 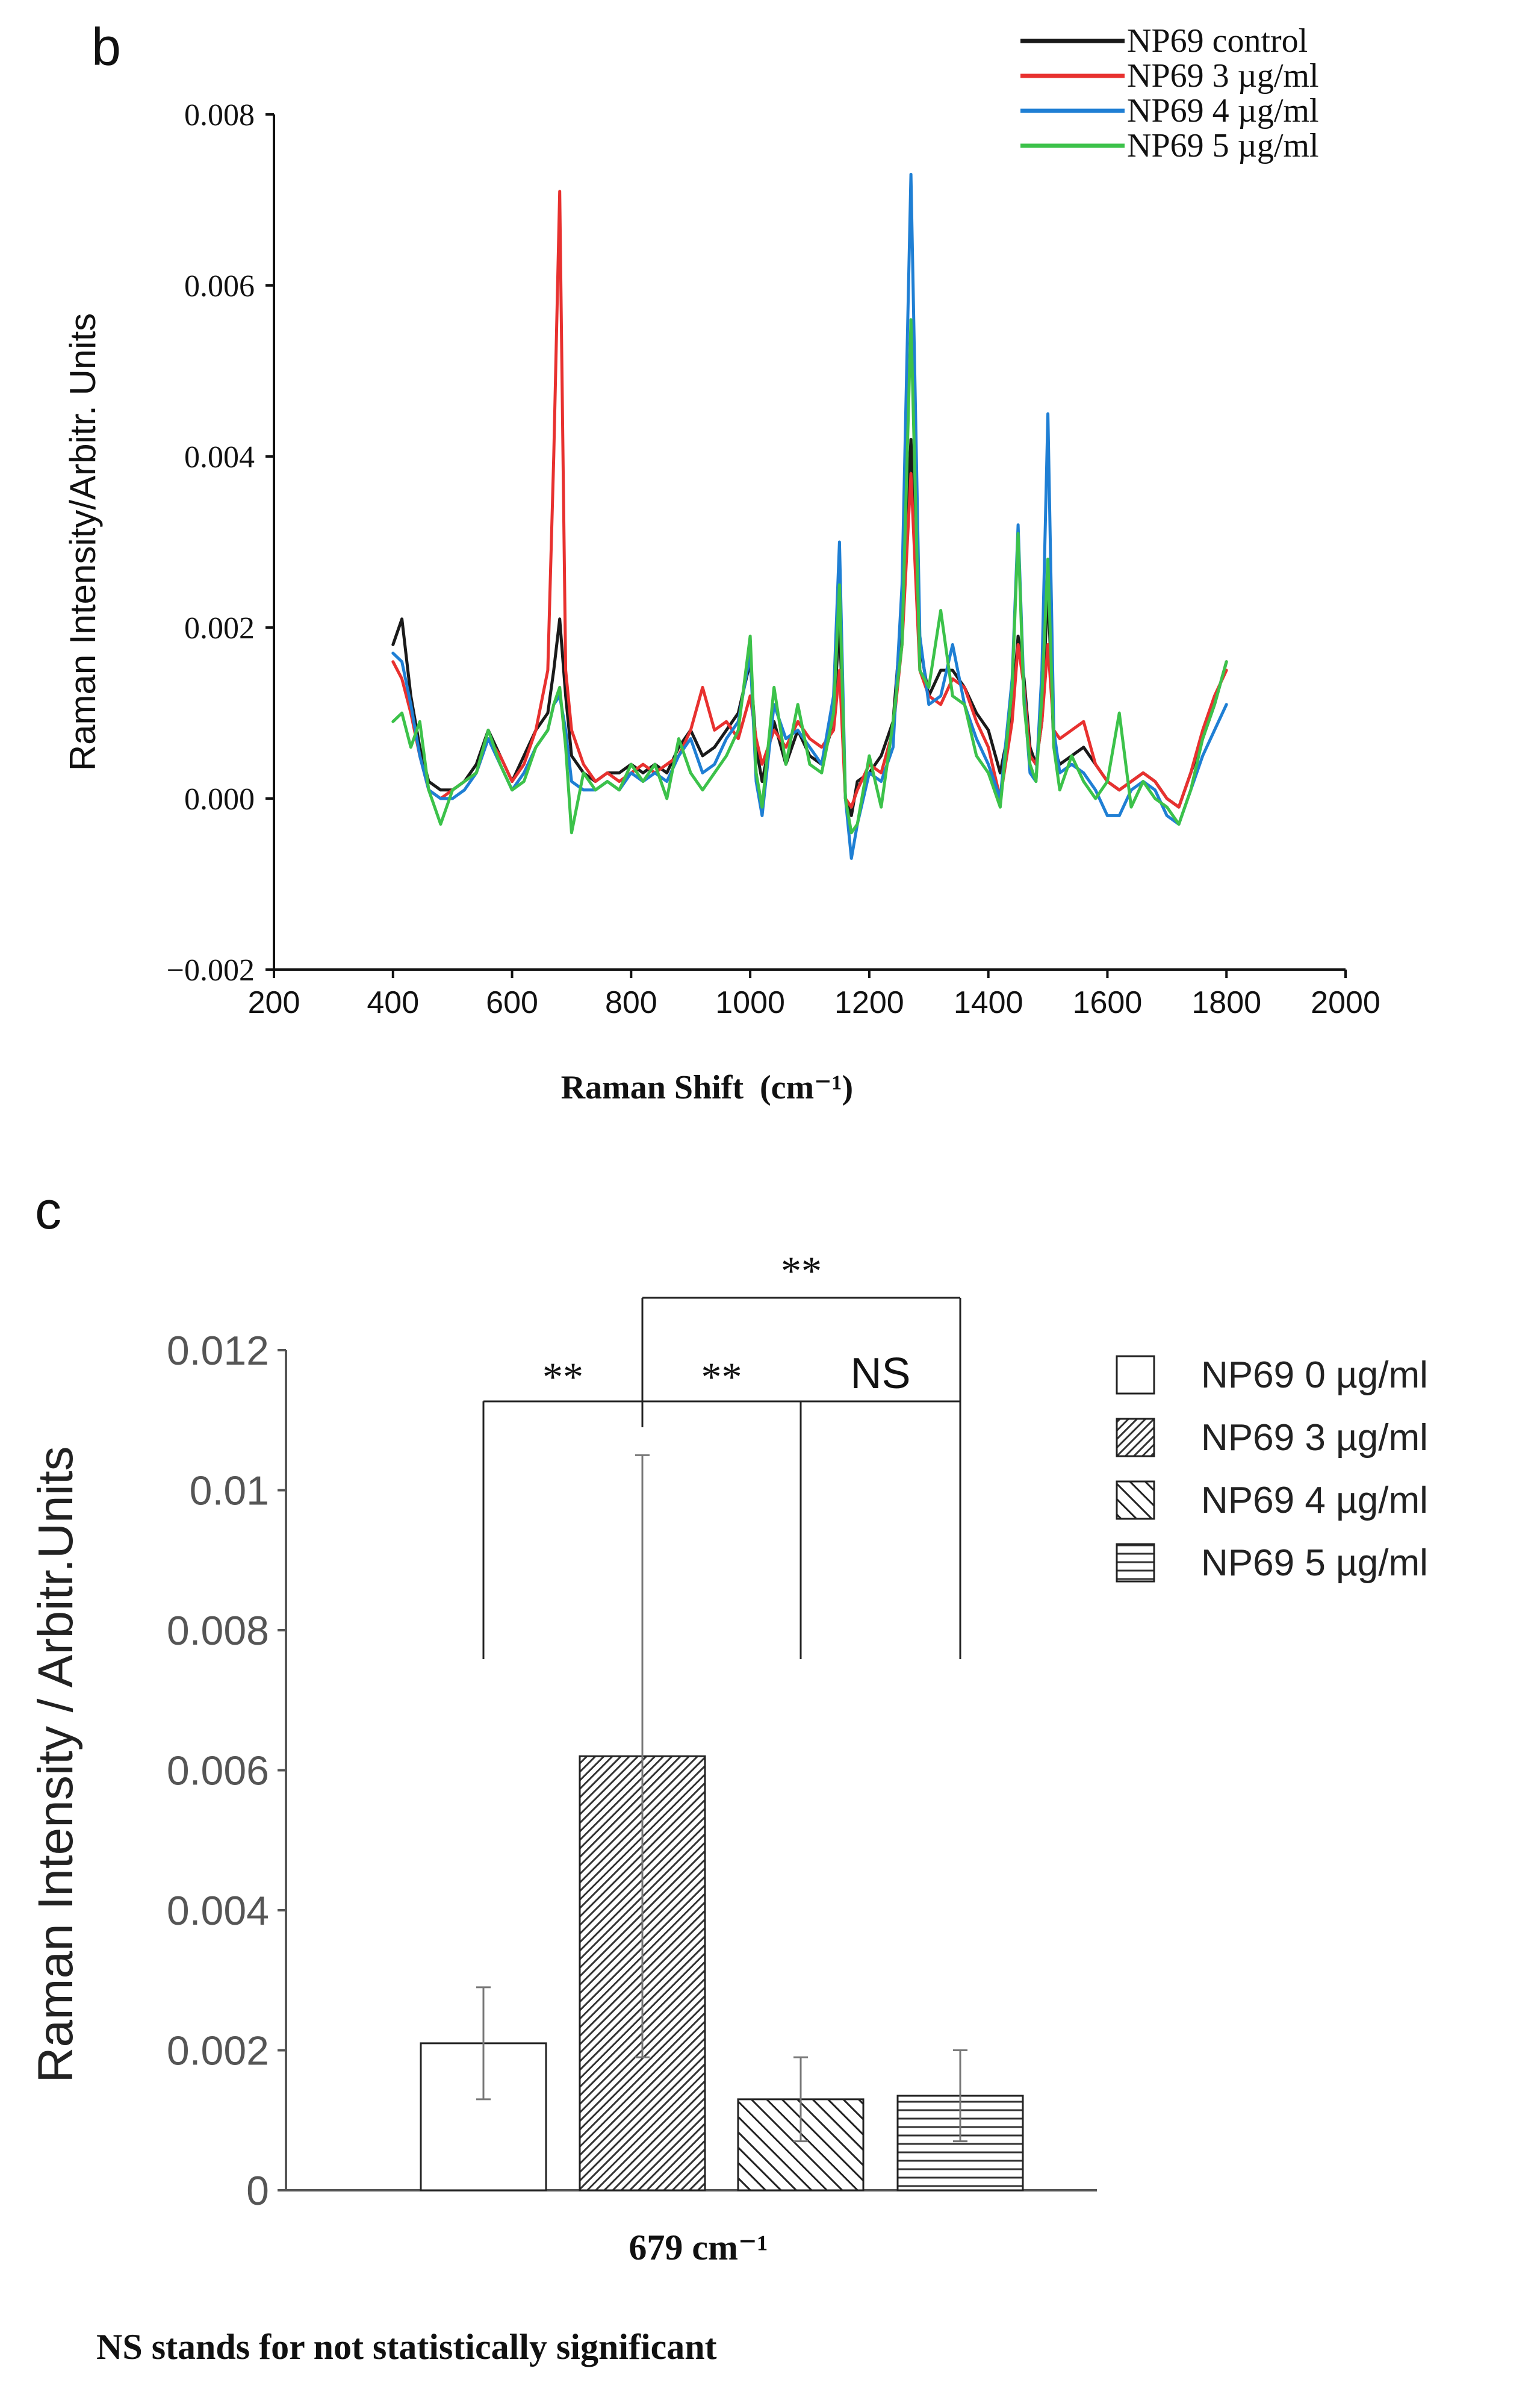 What do you see at coordinates (107, 46) in the screenshot?
I see `panel-b-label: b` at bounding box center [107, 46].